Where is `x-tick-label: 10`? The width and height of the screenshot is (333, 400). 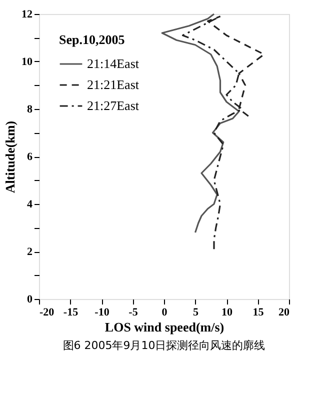 x-tick-label: 10 is located at coordinates (227, 312).